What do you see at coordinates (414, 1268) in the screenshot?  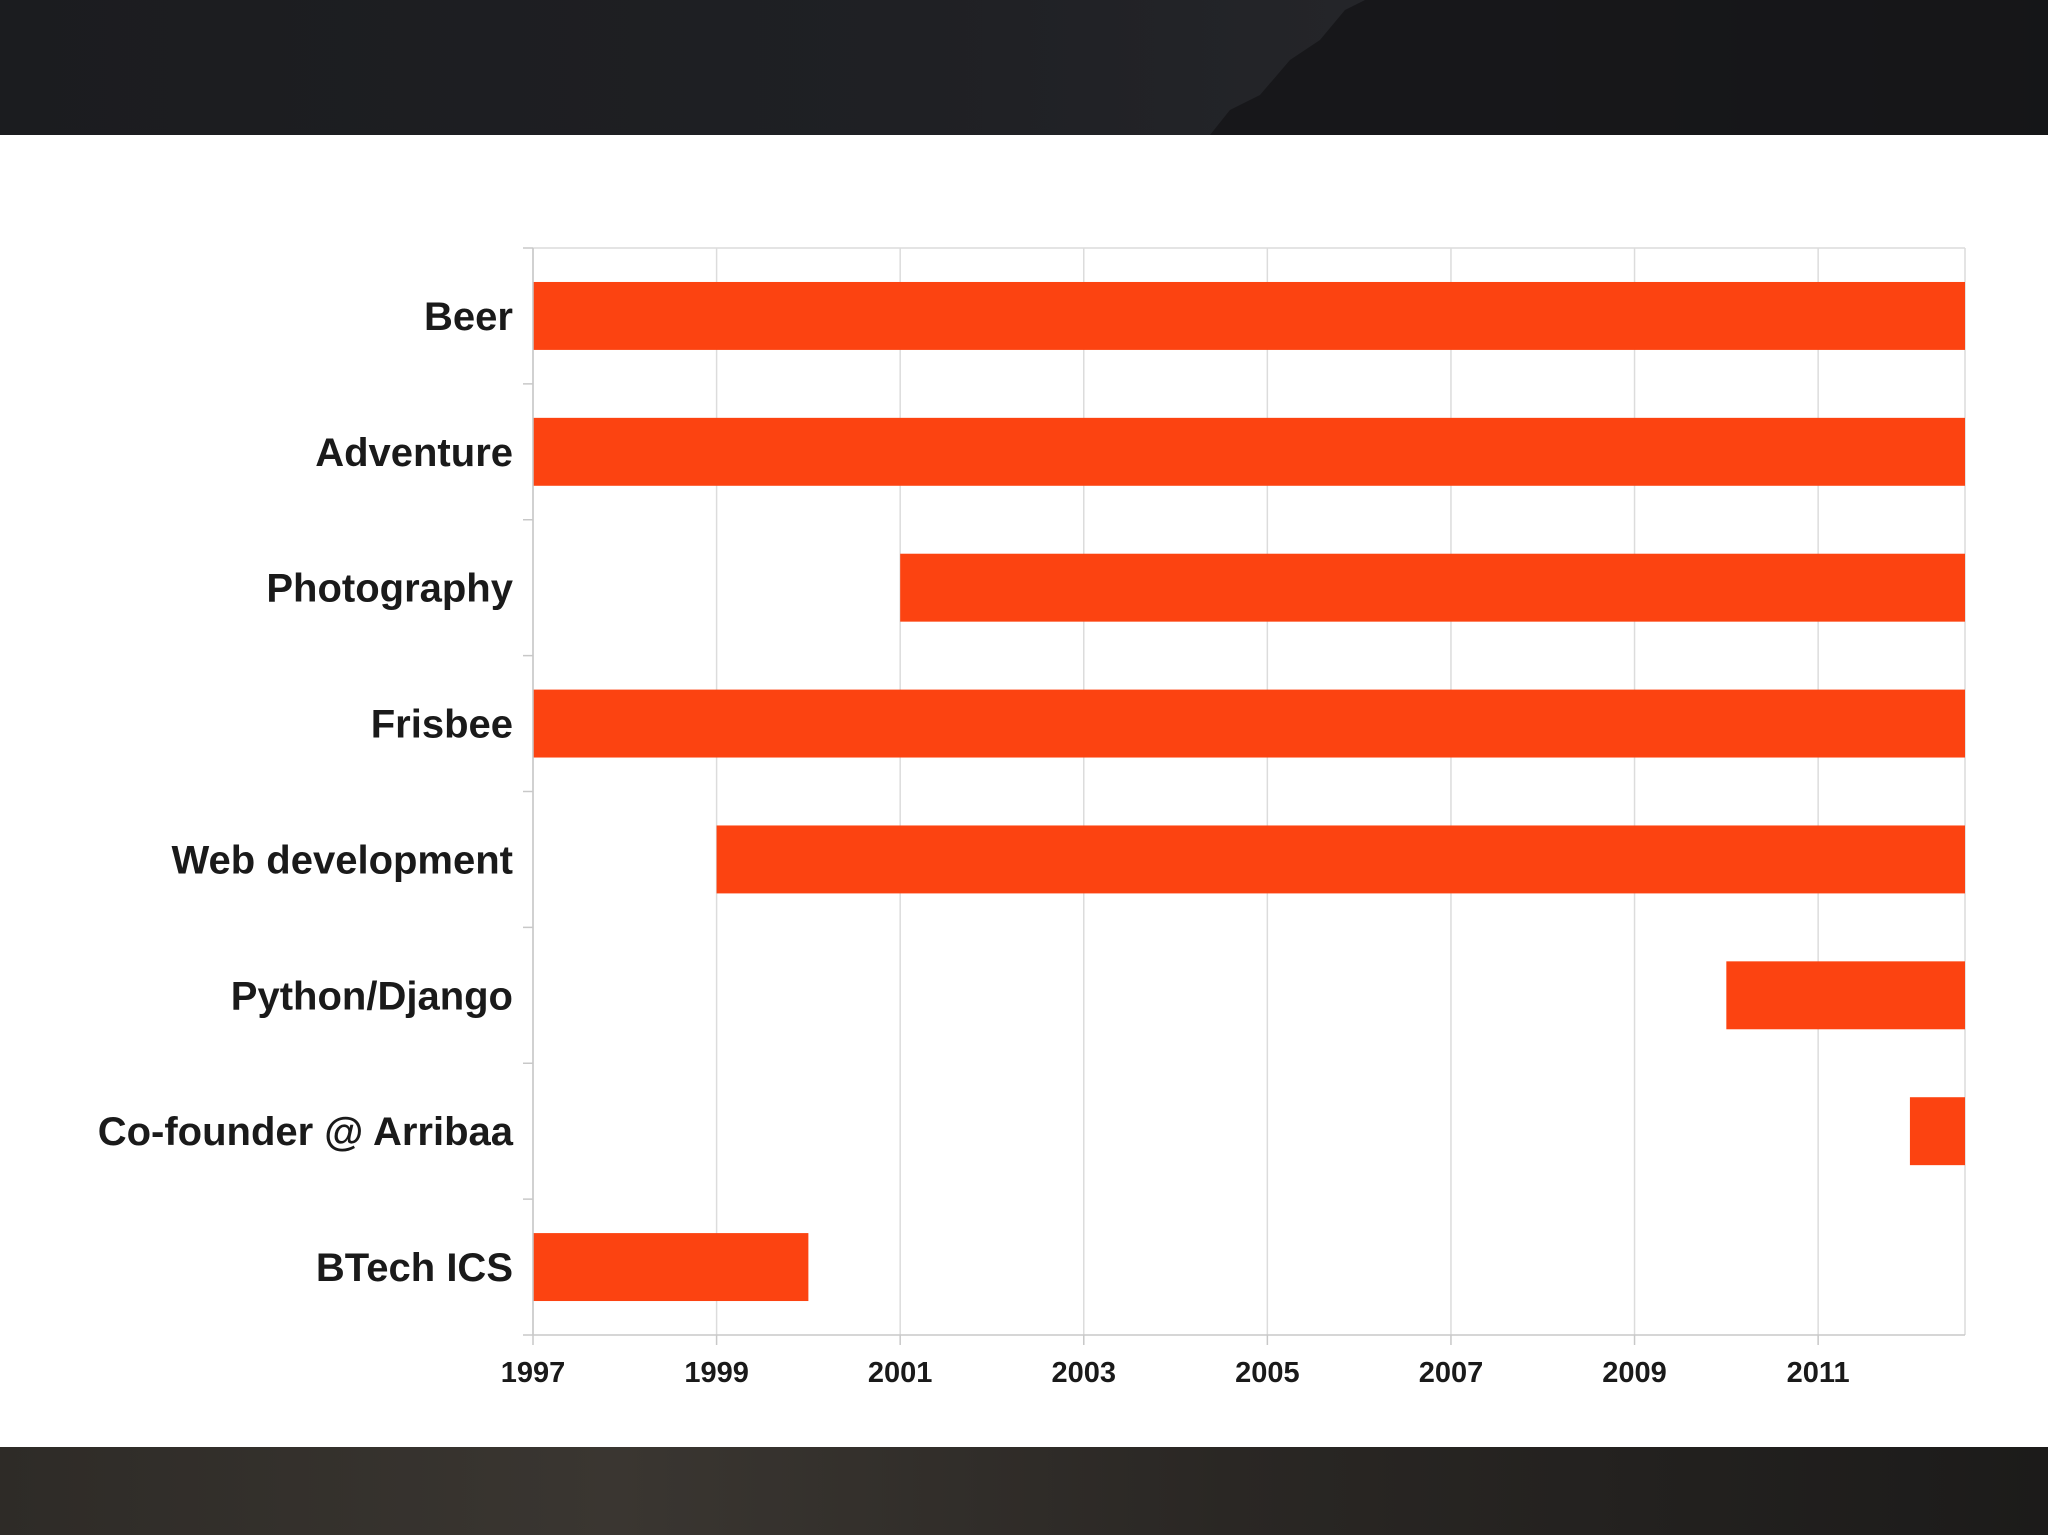 I see `category-label: BTech ICS` at bounding box center [414, 1268].